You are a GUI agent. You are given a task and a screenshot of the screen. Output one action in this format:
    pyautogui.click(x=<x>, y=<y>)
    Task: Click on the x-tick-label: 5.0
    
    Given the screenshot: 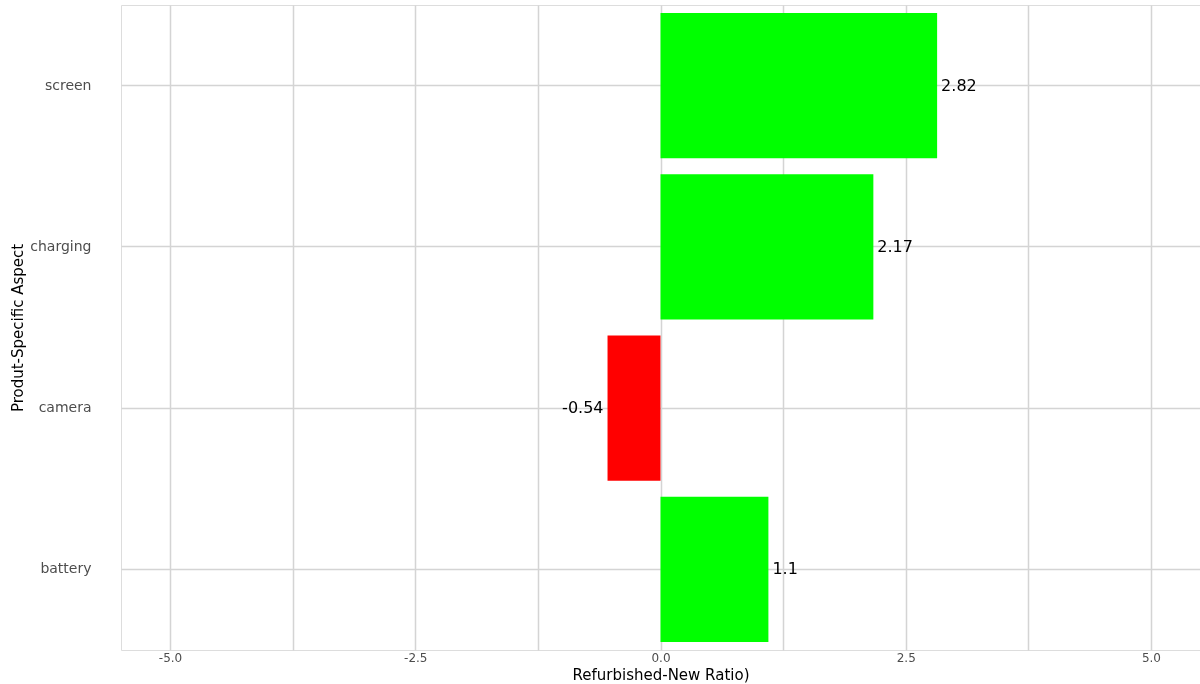 What is the action you would take?
    pyautogui.click(x=1151, y=657)
    